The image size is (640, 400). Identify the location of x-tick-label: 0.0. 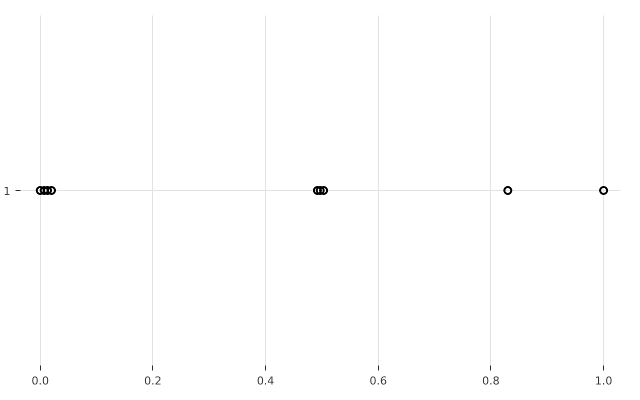
(40, 381).